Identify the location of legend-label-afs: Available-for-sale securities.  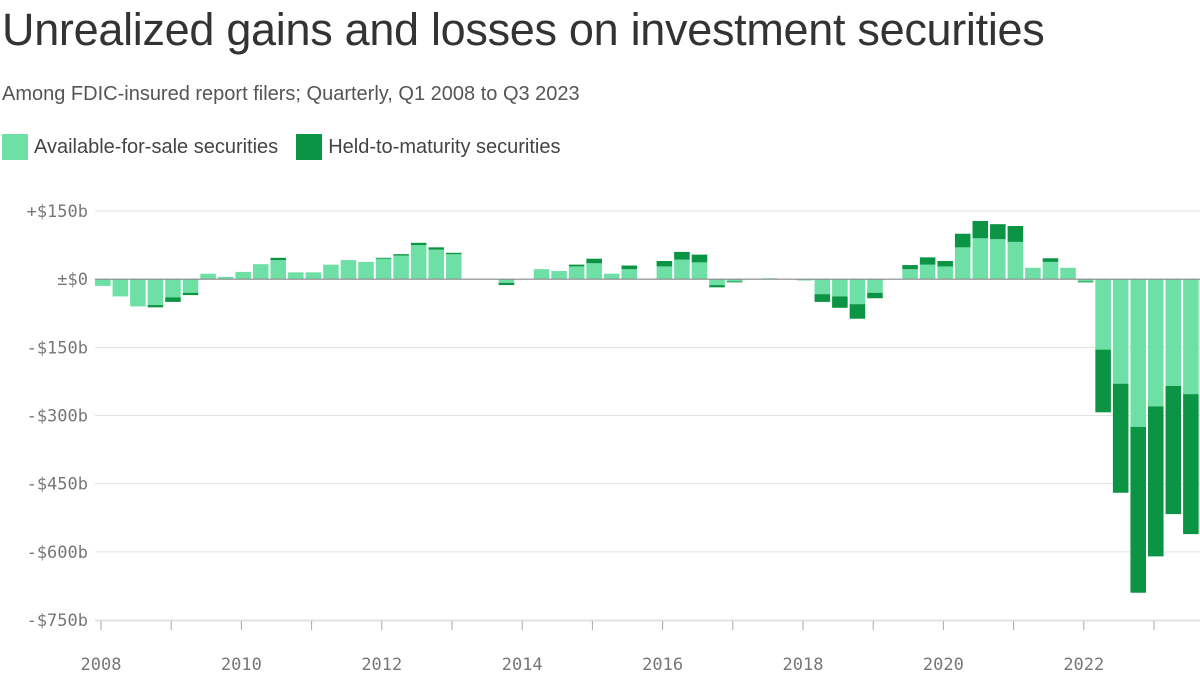
(156, 146).